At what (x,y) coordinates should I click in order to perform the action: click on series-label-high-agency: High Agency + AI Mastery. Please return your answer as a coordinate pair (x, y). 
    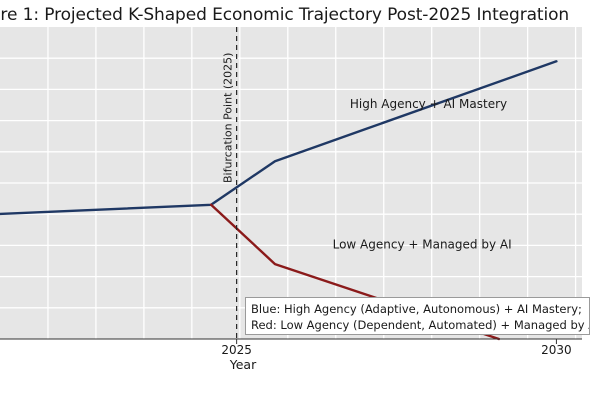
    Looking at the image, I should click on (428, 104).